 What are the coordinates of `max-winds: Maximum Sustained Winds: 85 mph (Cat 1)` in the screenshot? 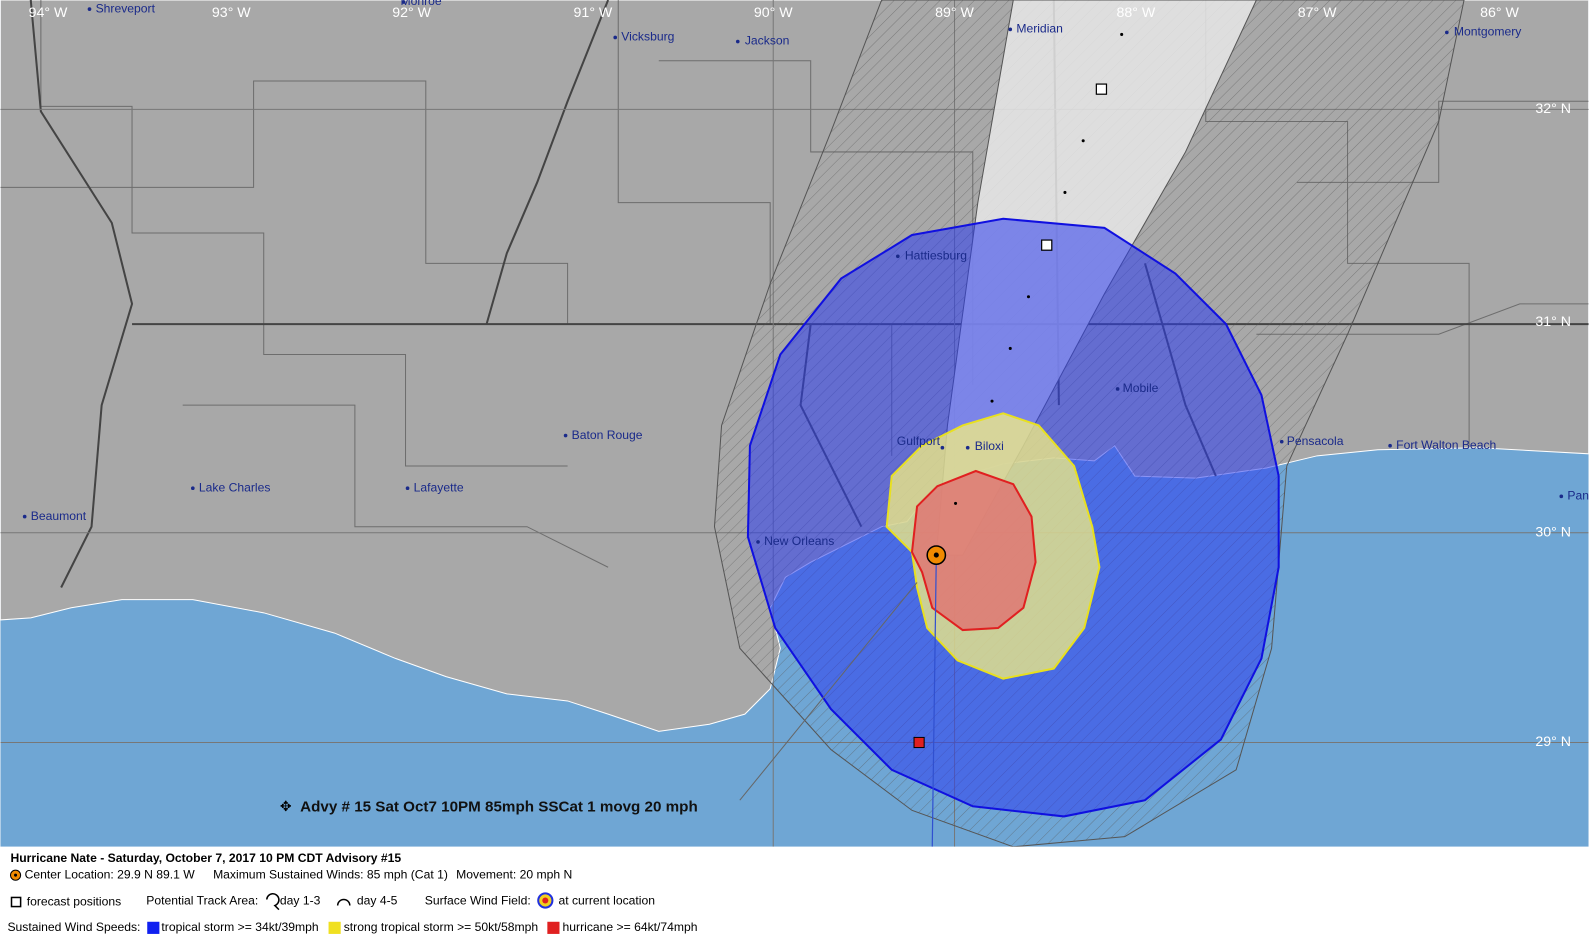 It's located at (330, 874).